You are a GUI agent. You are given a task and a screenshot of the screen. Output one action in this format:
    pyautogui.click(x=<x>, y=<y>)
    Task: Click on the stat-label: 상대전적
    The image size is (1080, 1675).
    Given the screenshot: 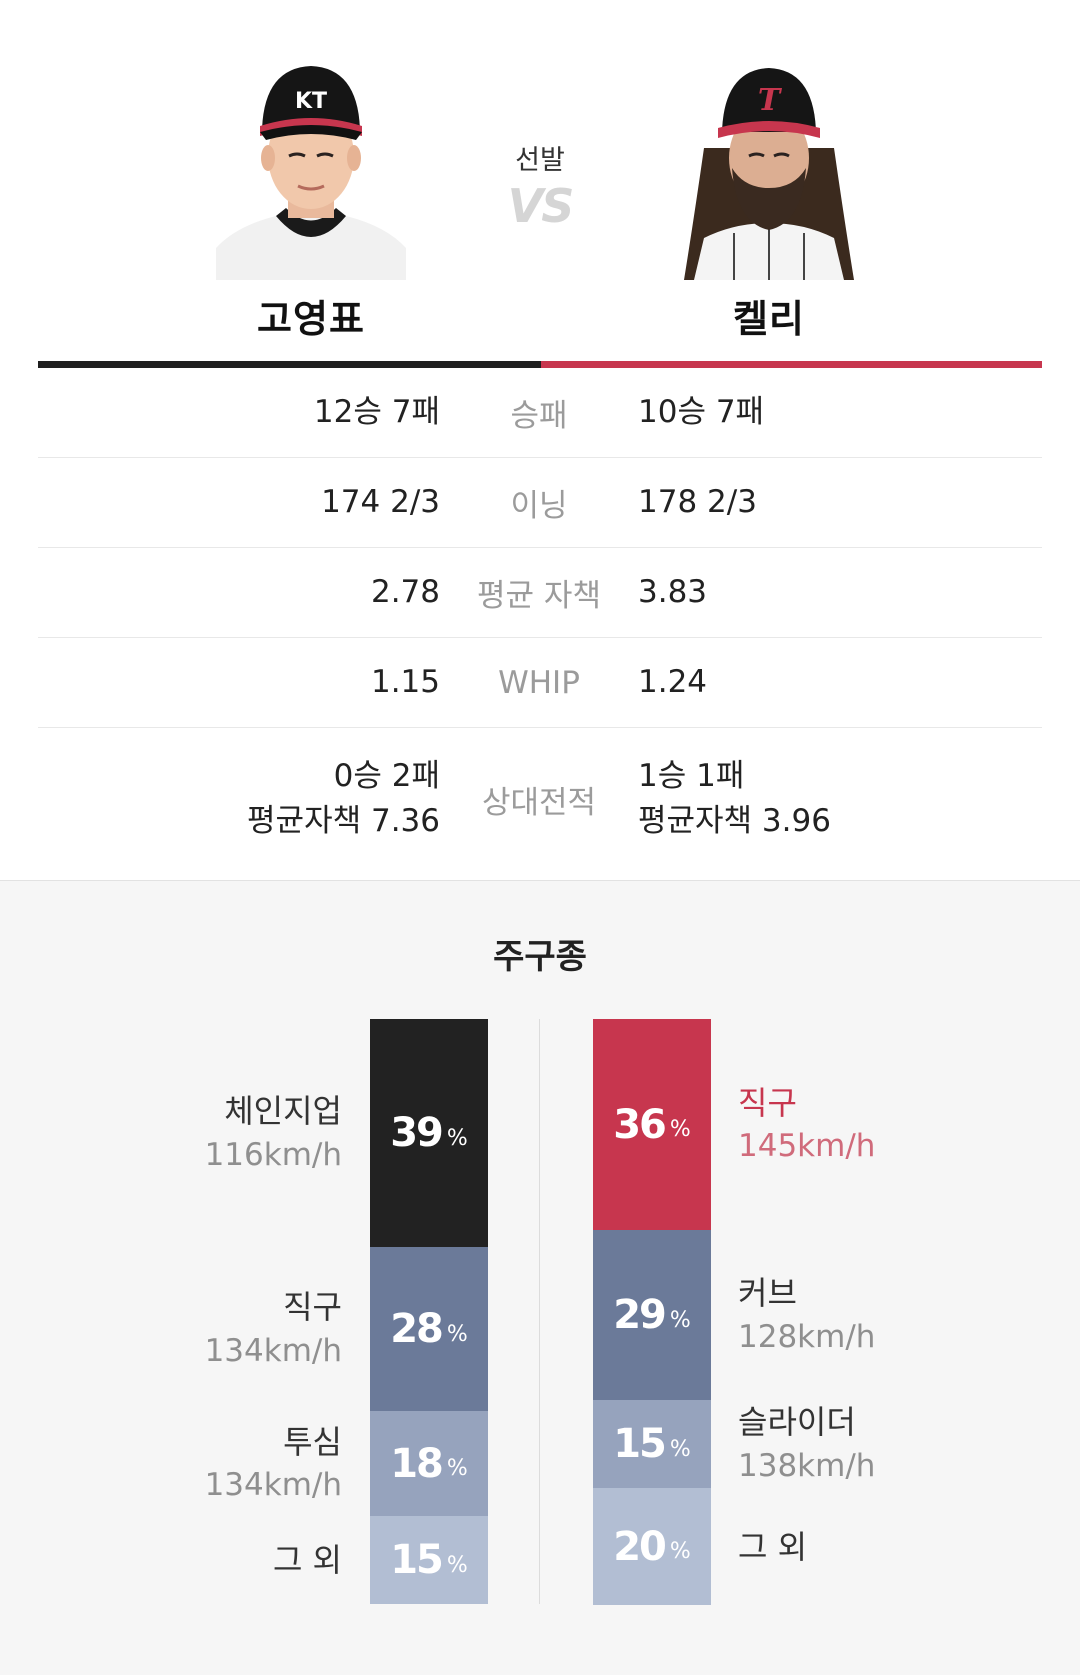 What is the action you would take?
    pyautogui.click(x=539, y=802)
    